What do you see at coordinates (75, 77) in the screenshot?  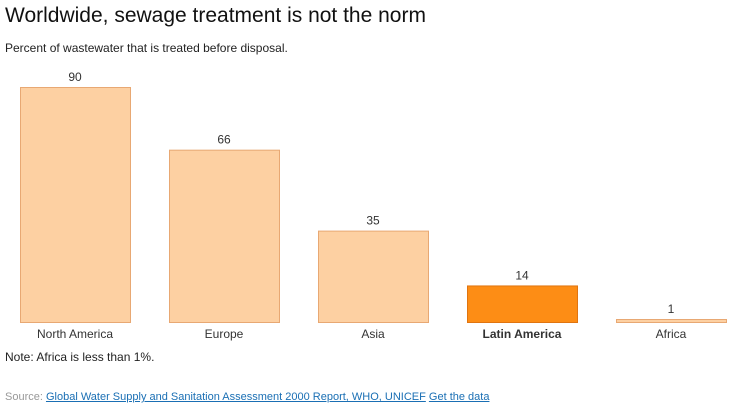 I see `value-label-north-america: 90` at bounding box center [75, 77].